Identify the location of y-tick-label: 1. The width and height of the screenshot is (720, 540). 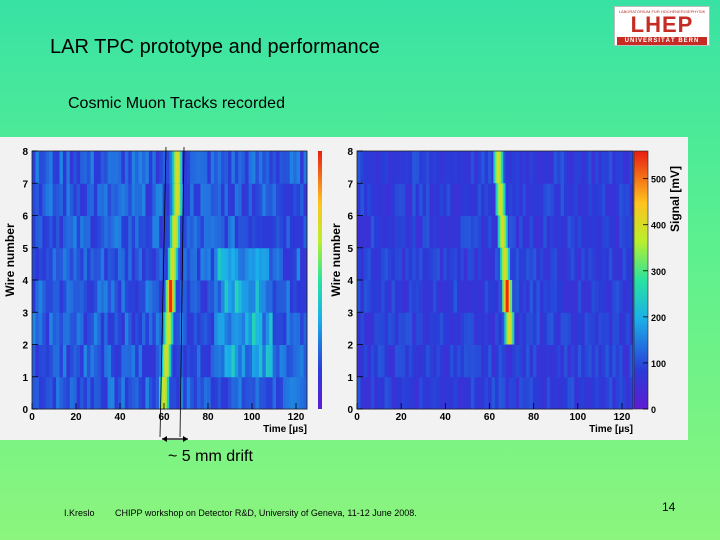
(25, 378).